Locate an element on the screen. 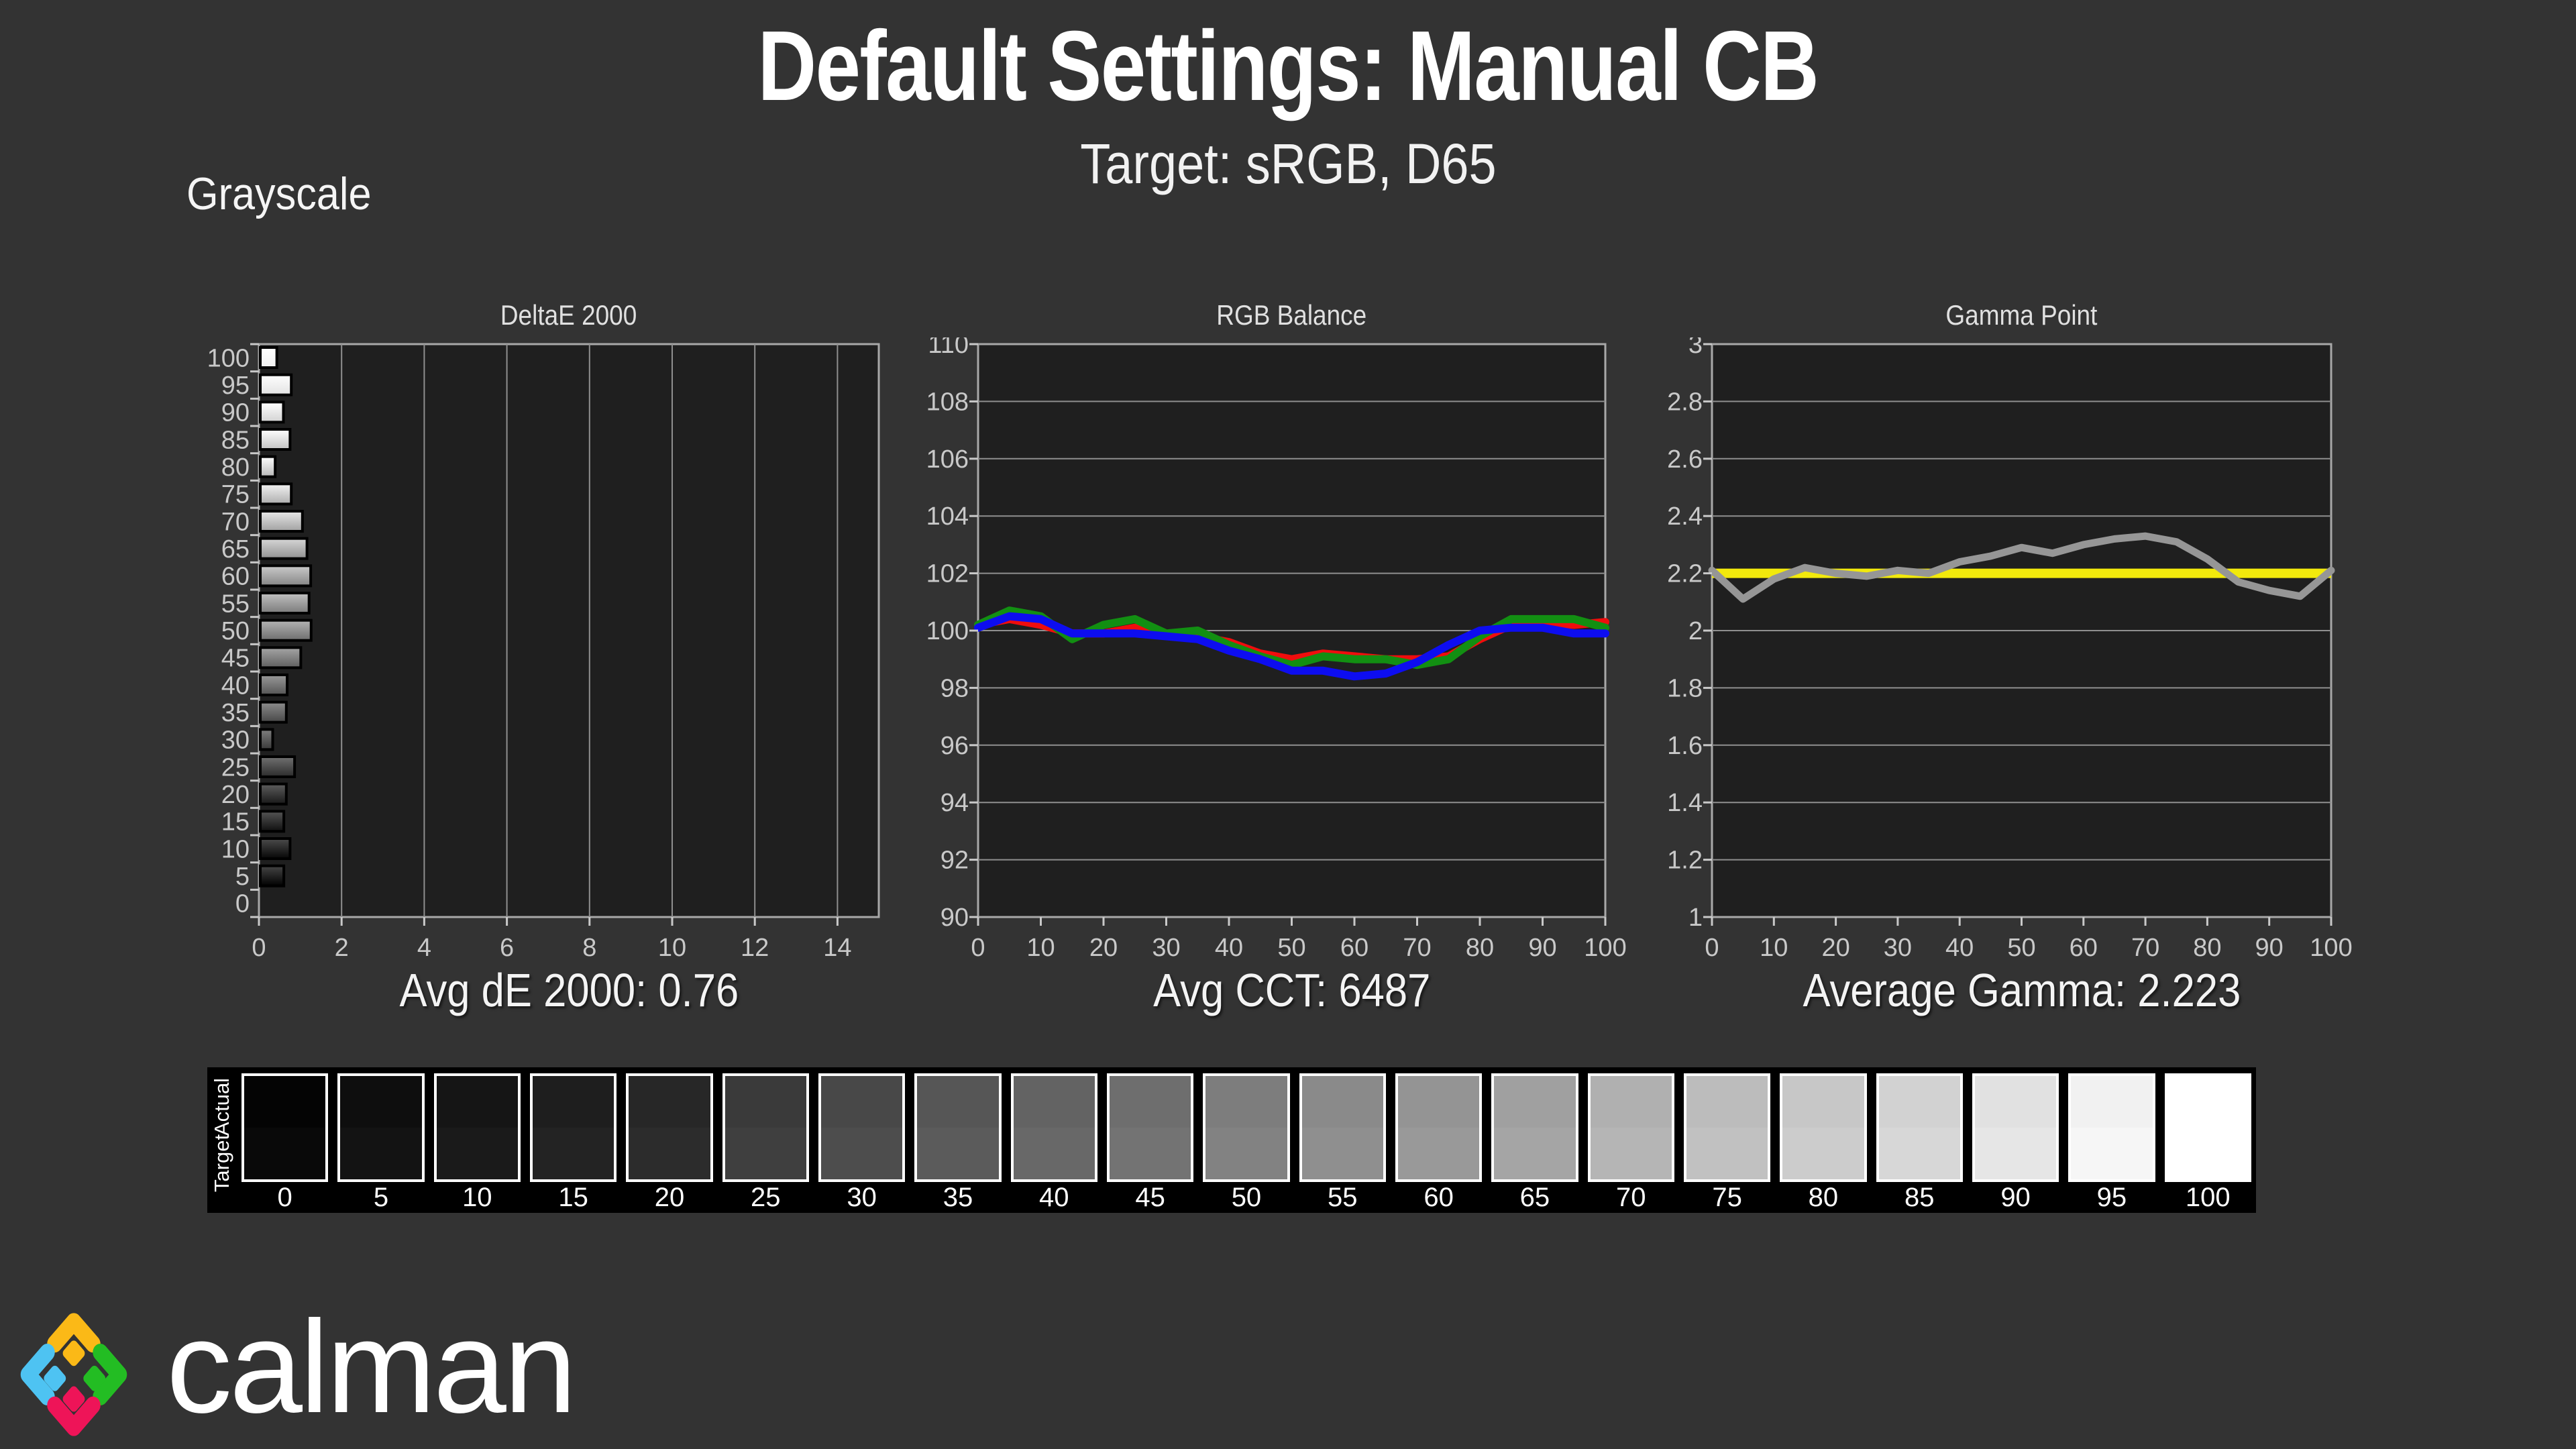 The image size is (2576, 1449). svg-text: 6 is located at coordinates (507, 948).